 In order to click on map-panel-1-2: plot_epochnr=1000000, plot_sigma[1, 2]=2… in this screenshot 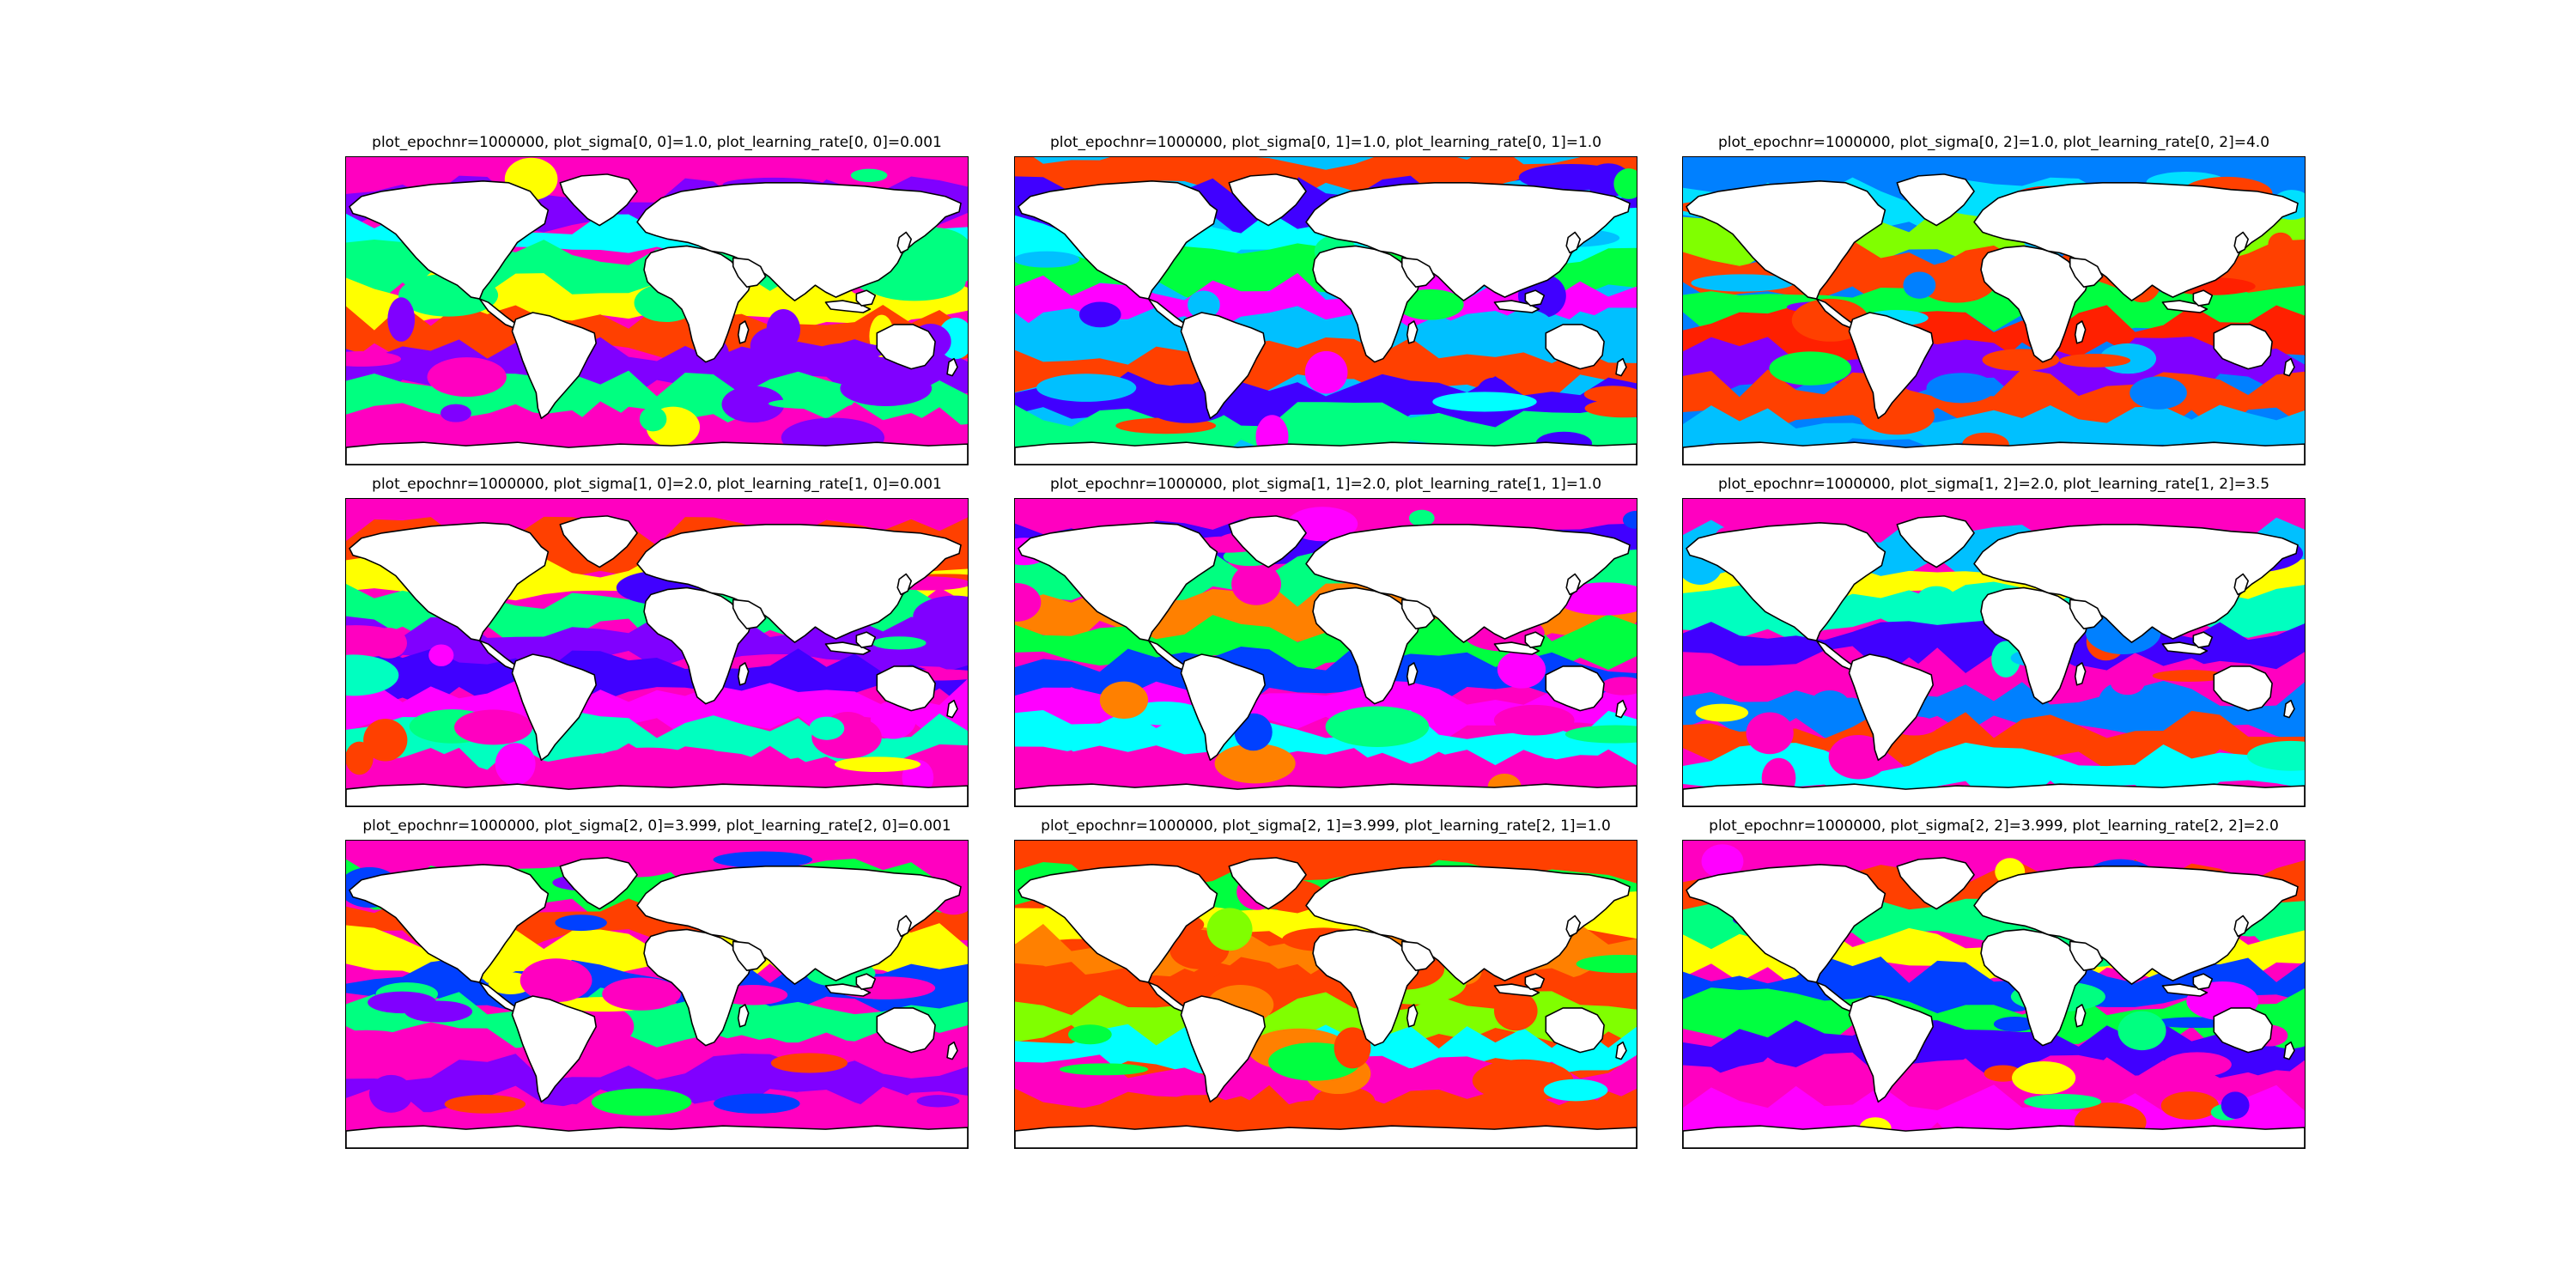, I will do `click(1994, 641)`.